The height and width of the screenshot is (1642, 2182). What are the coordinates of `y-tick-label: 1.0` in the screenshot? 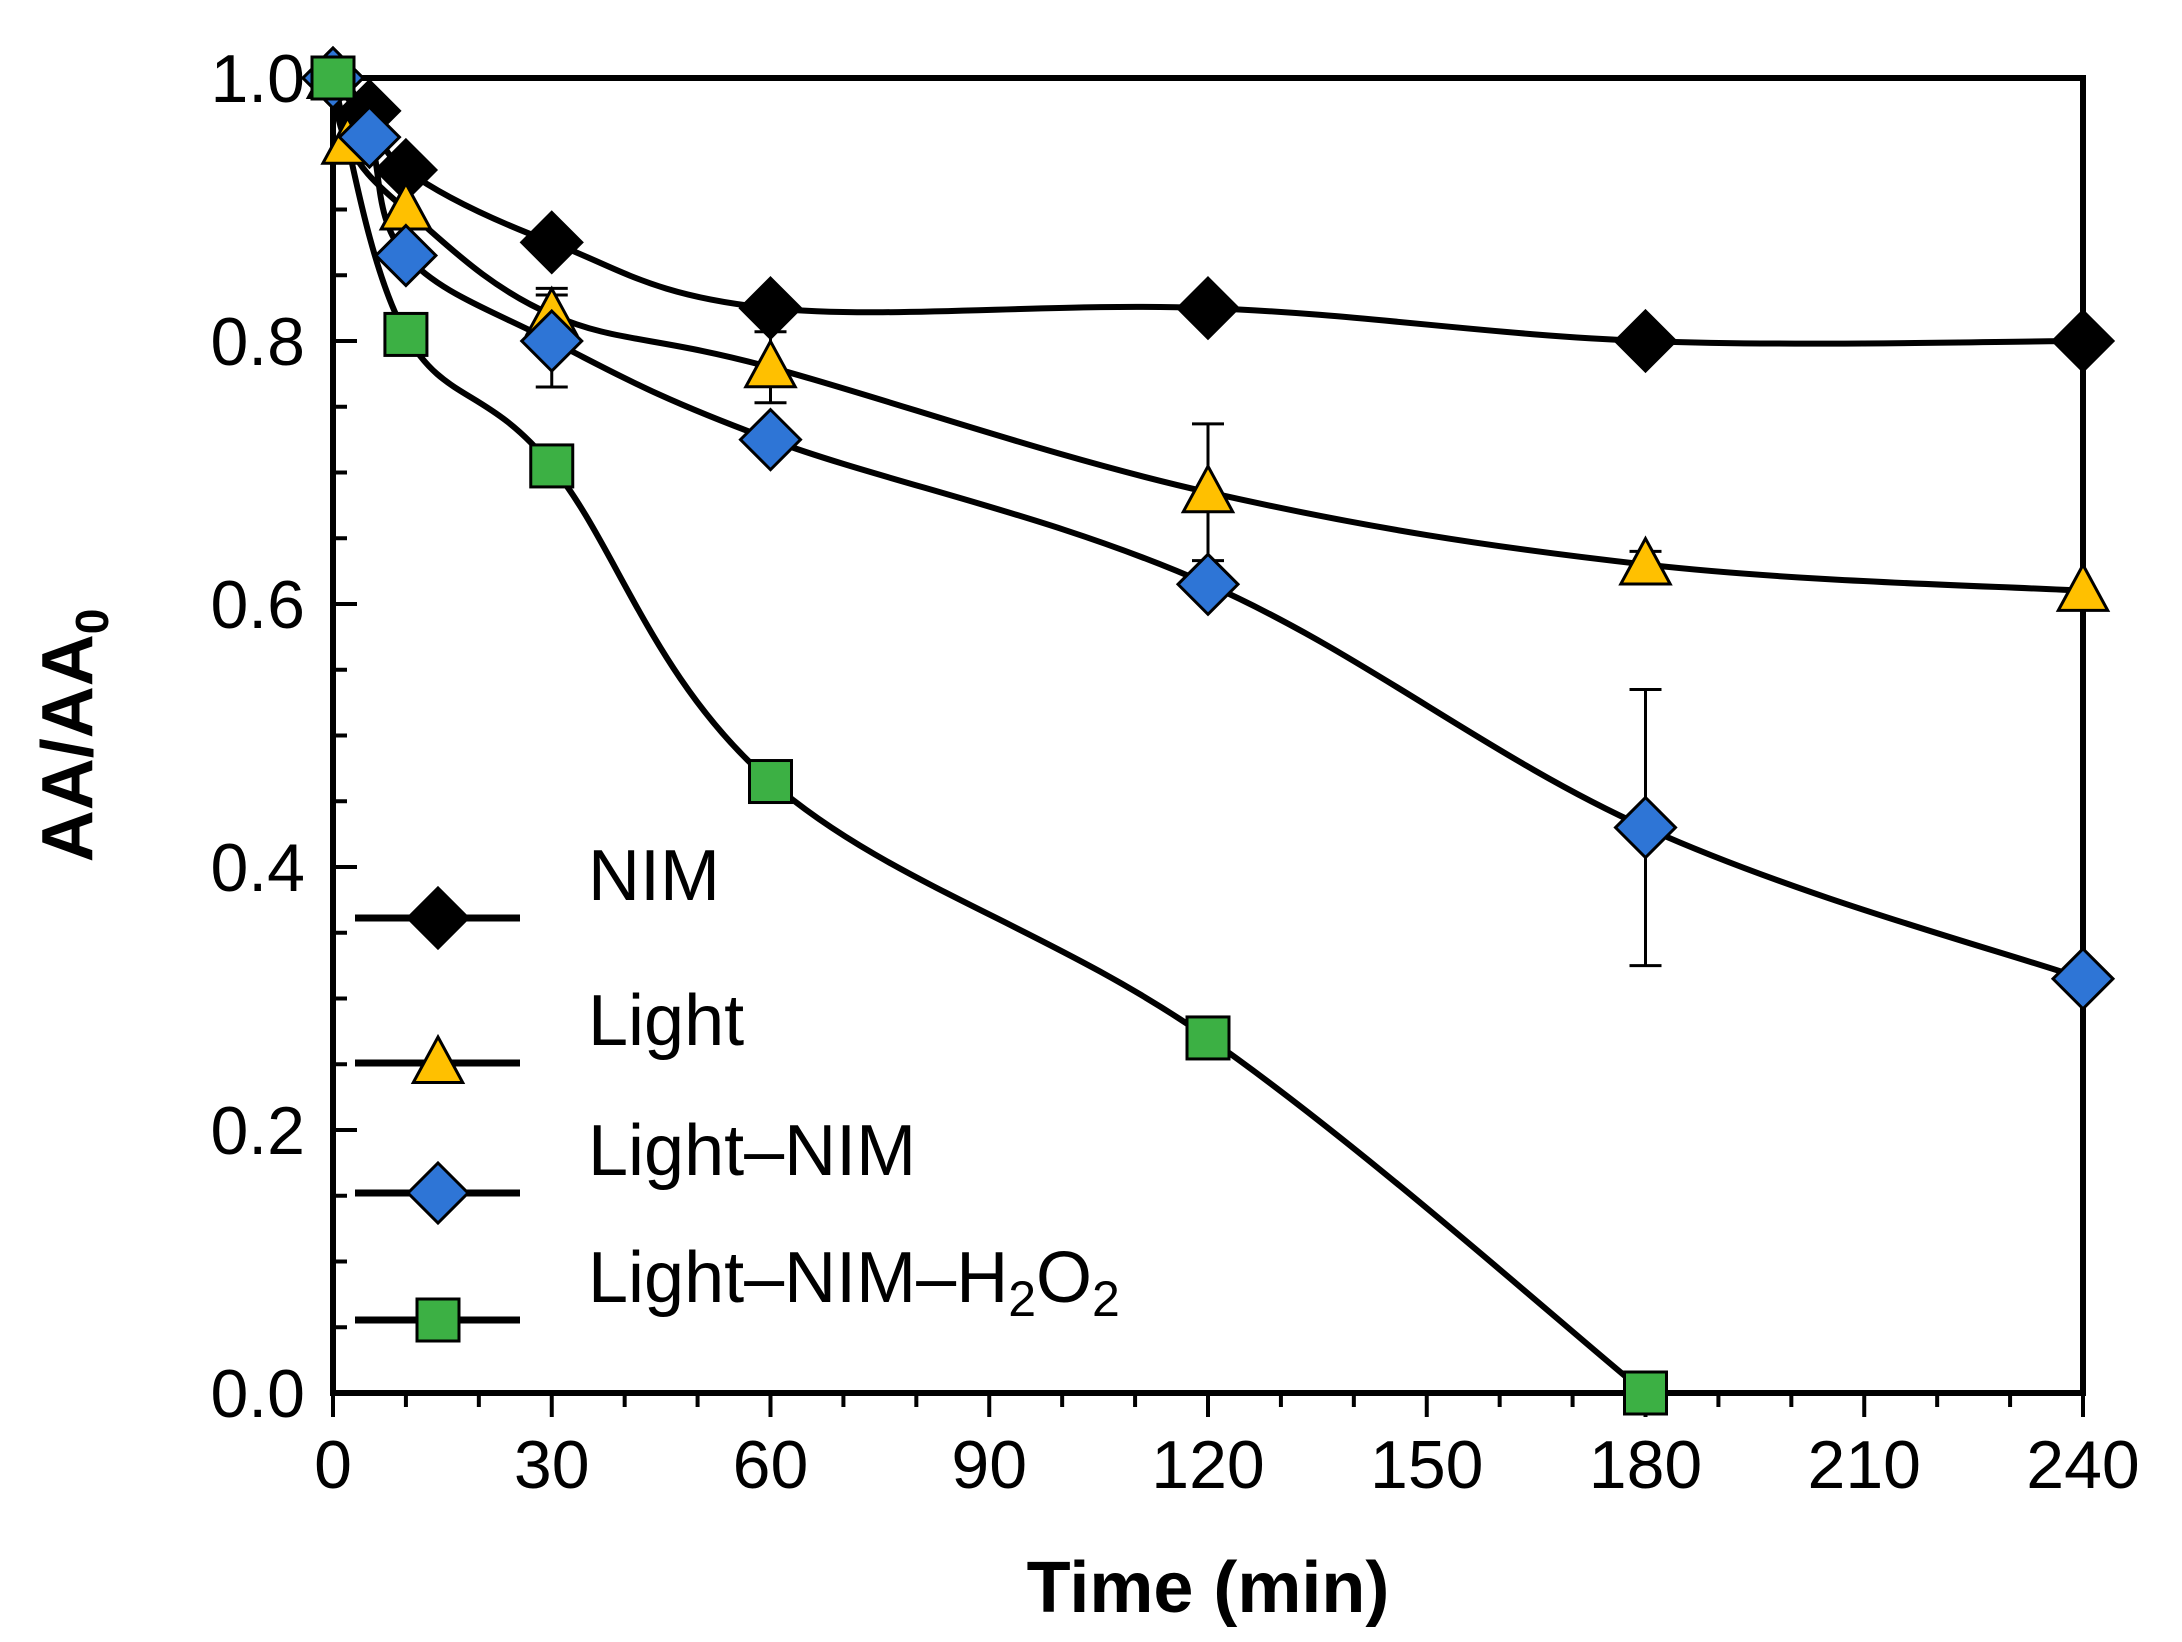 It's located at (257, 79).